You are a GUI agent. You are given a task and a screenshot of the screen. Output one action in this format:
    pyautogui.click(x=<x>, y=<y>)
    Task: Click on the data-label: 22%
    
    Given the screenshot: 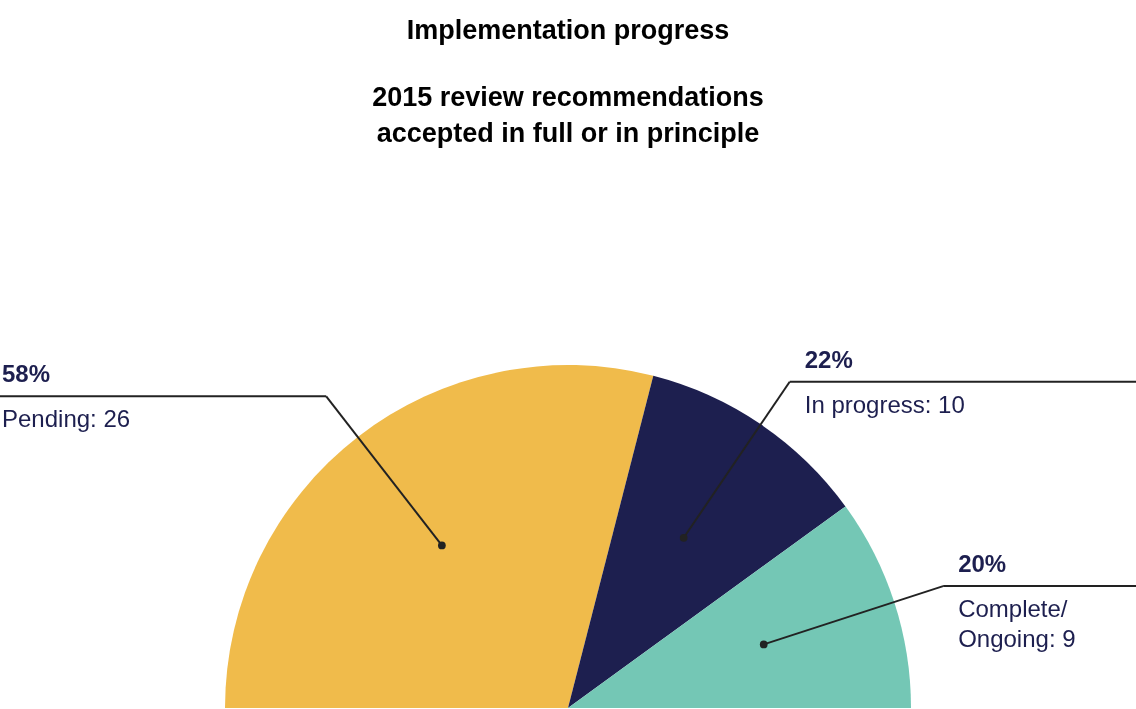 What is the action you would take?
    pyautogui.click(x=828, y=359)
    